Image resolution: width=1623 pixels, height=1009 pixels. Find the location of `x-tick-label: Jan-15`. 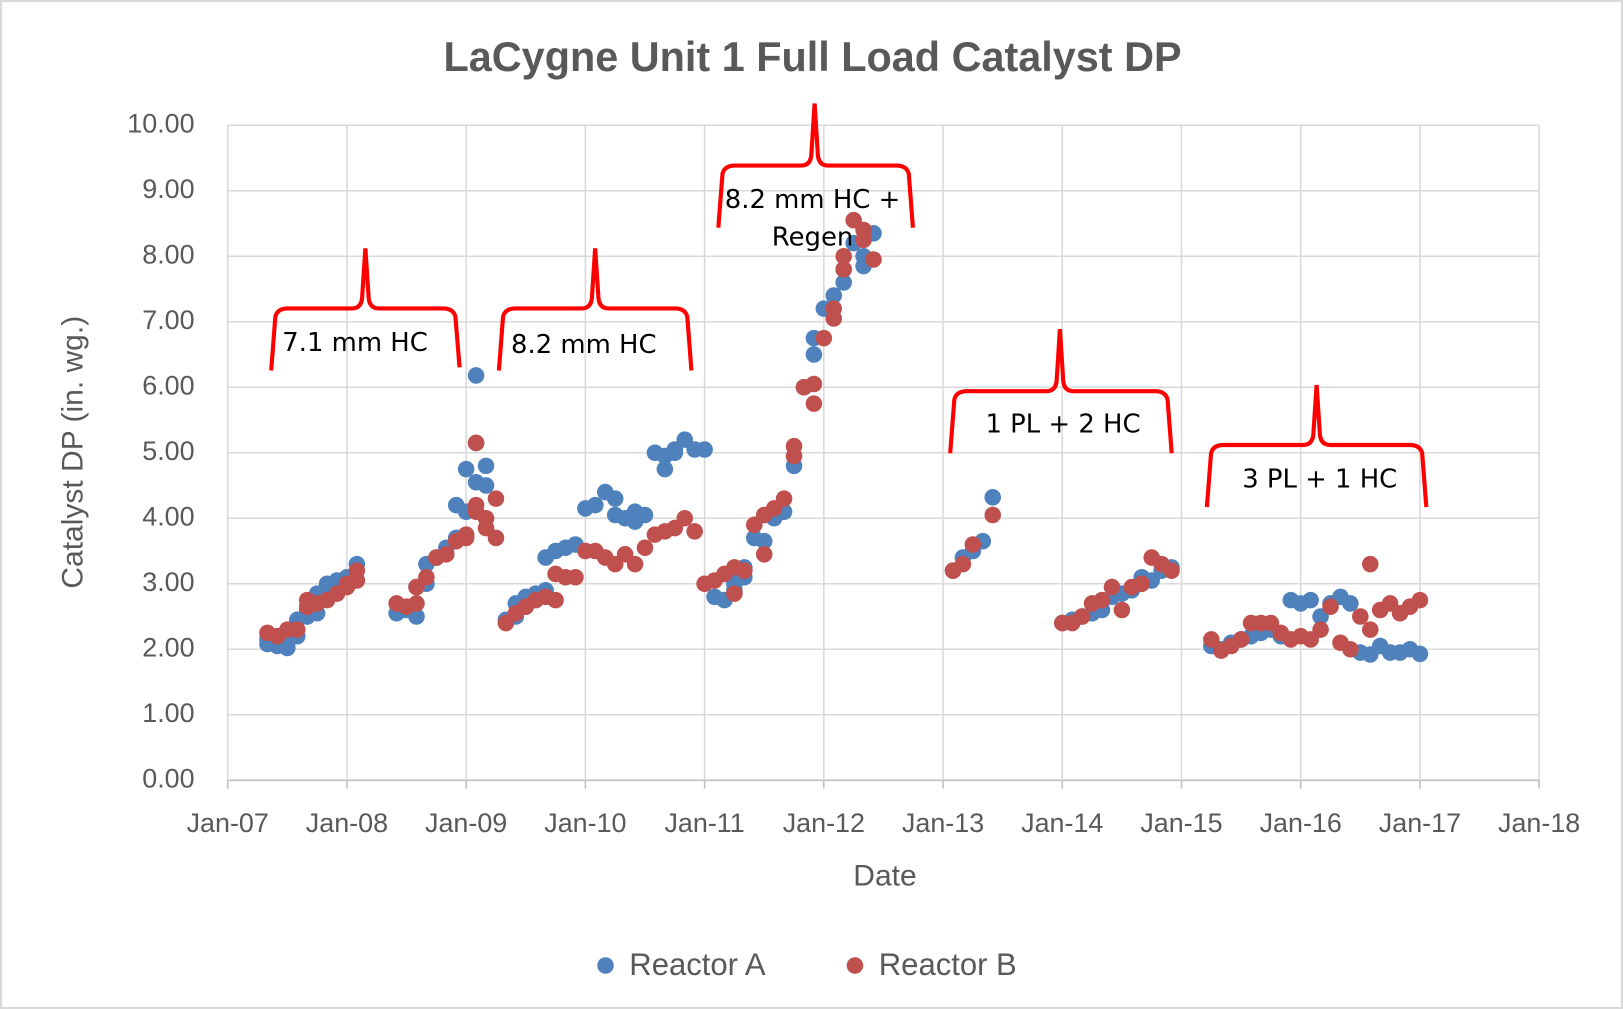

x-tick-label: Jan-15 is located at coordinates (1181, 823).